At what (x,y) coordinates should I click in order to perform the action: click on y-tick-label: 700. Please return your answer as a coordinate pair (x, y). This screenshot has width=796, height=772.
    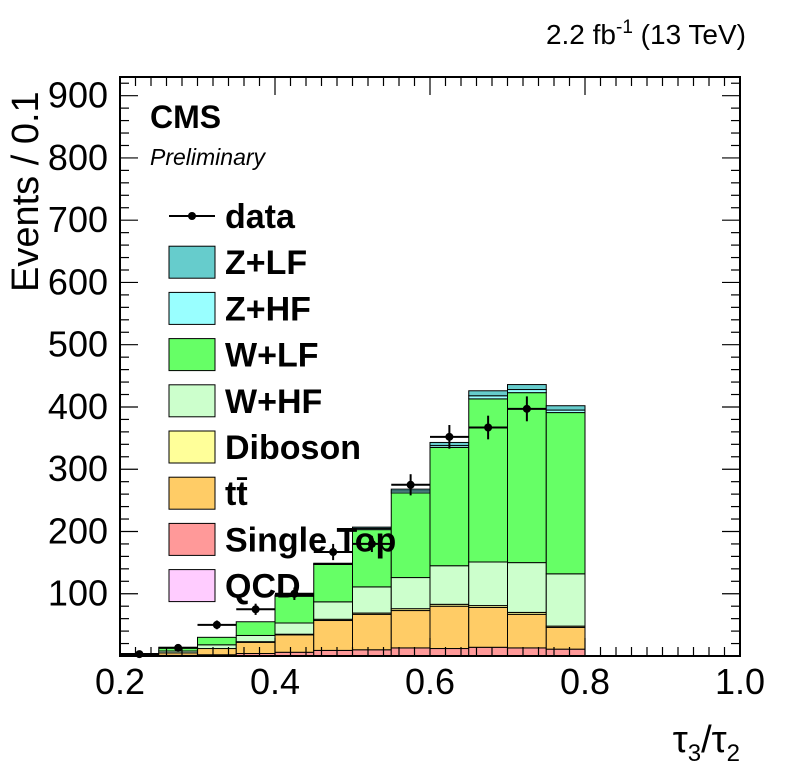
    Looking at the image, I should click on (78, 219).